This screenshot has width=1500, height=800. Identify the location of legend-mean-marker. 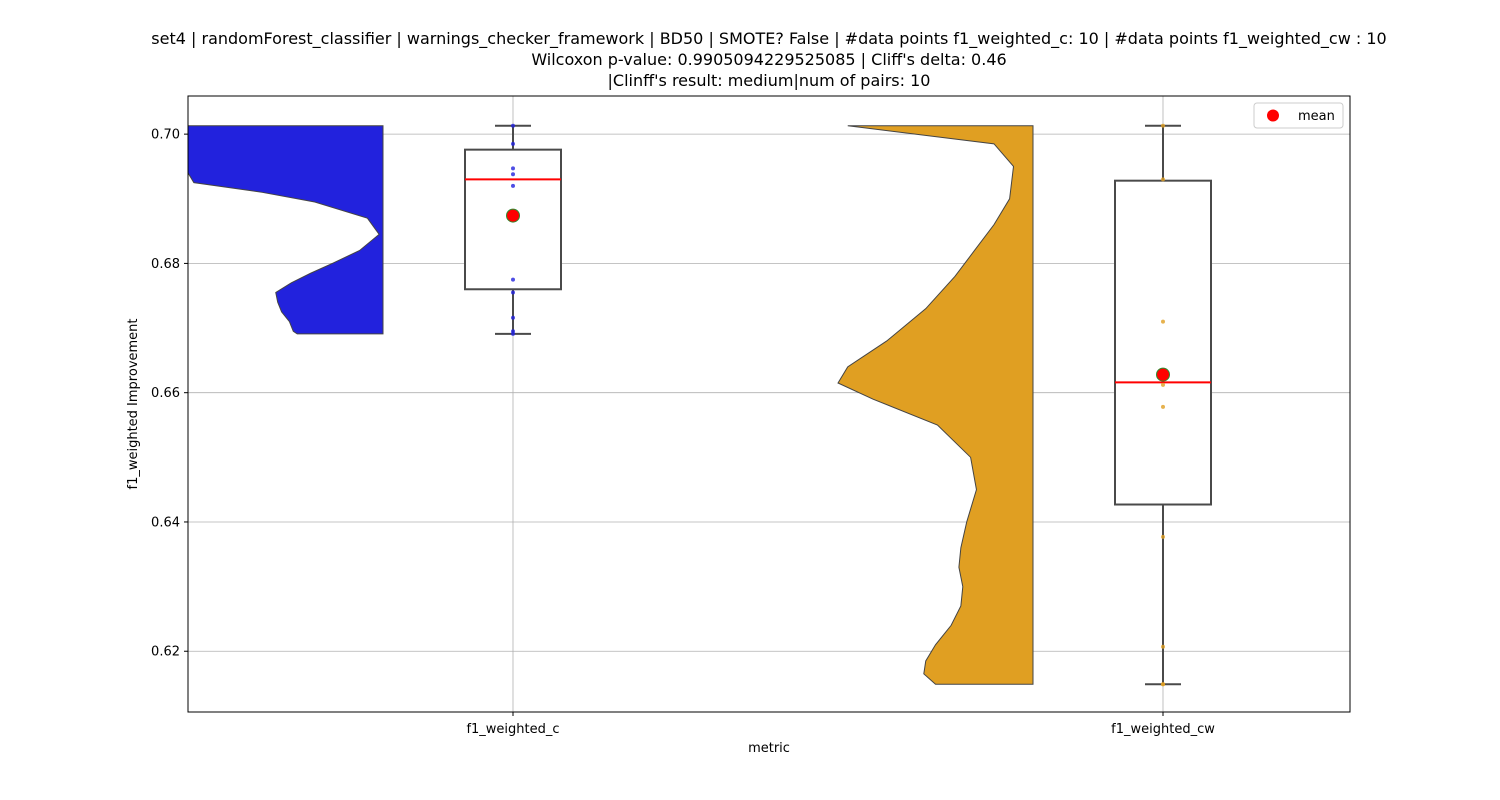
(1273, 115).